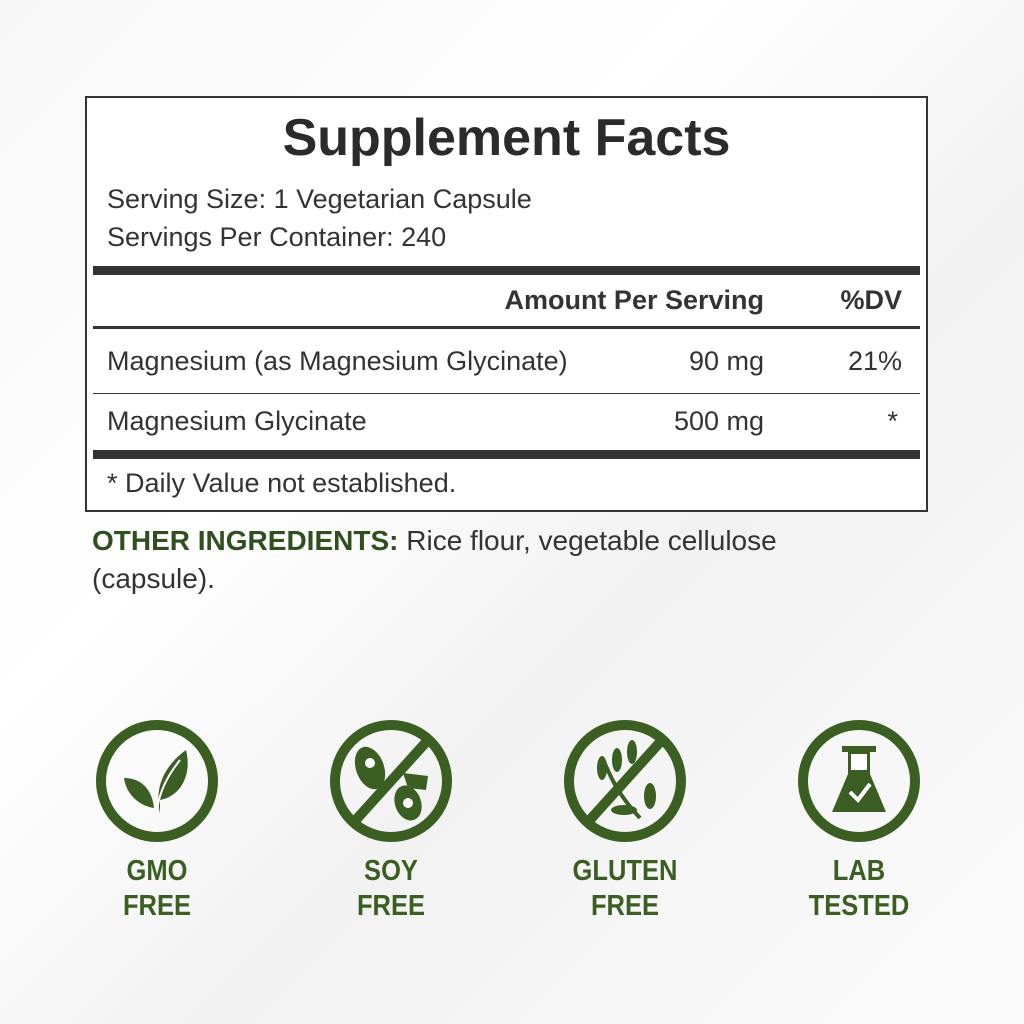 The width and height of the screenshot is (1024, 1024). I want to click on row-name: Magnesium Glycinate, so click(237, 421).